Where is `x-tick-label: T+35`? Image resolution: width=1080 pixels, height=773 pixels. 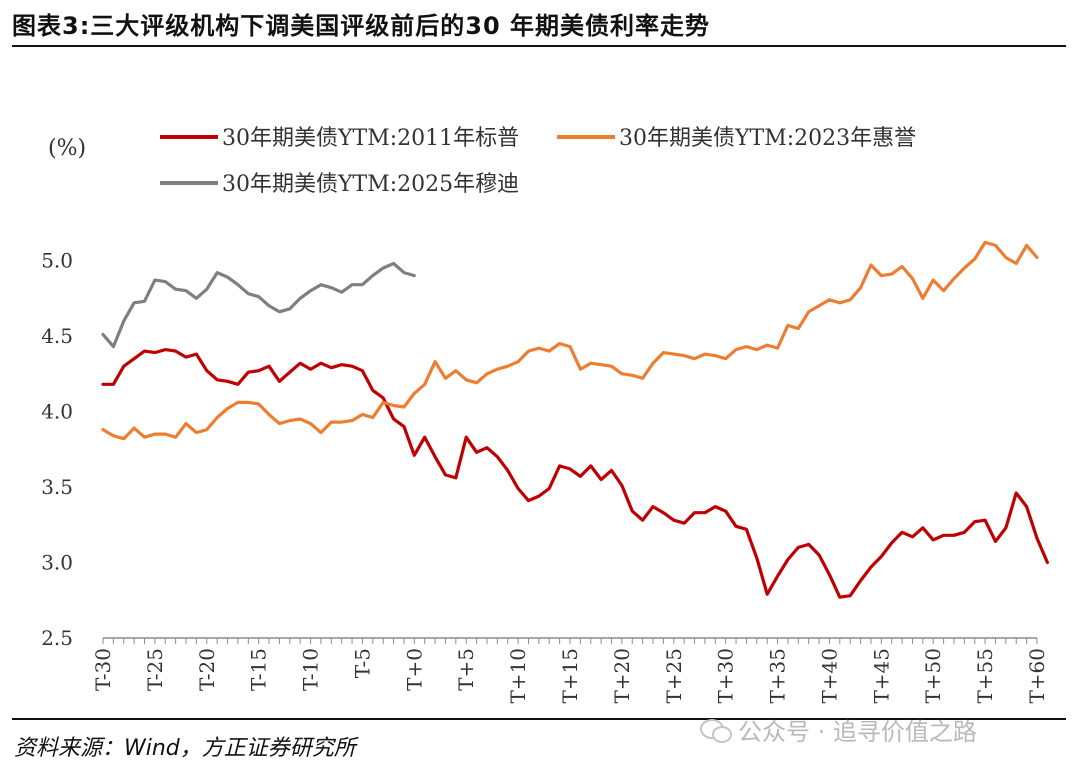
x-tick-label: T+35 is located at coordinates (778, 676).